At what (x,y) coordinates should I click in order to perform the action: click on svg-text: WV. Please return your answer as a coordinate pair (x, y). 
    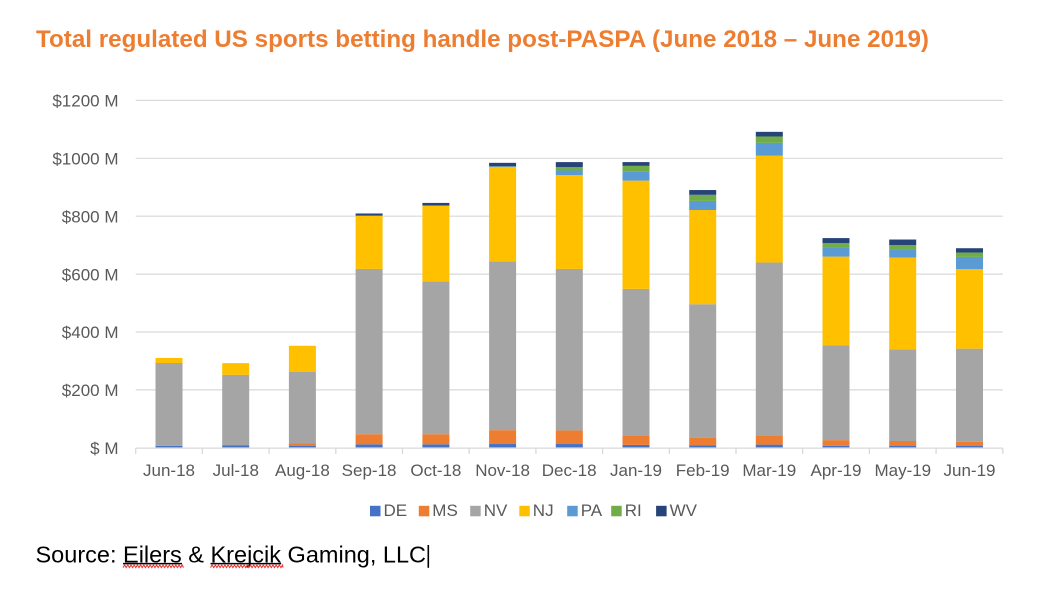
    Looking at the image, I should click on (684, 510).